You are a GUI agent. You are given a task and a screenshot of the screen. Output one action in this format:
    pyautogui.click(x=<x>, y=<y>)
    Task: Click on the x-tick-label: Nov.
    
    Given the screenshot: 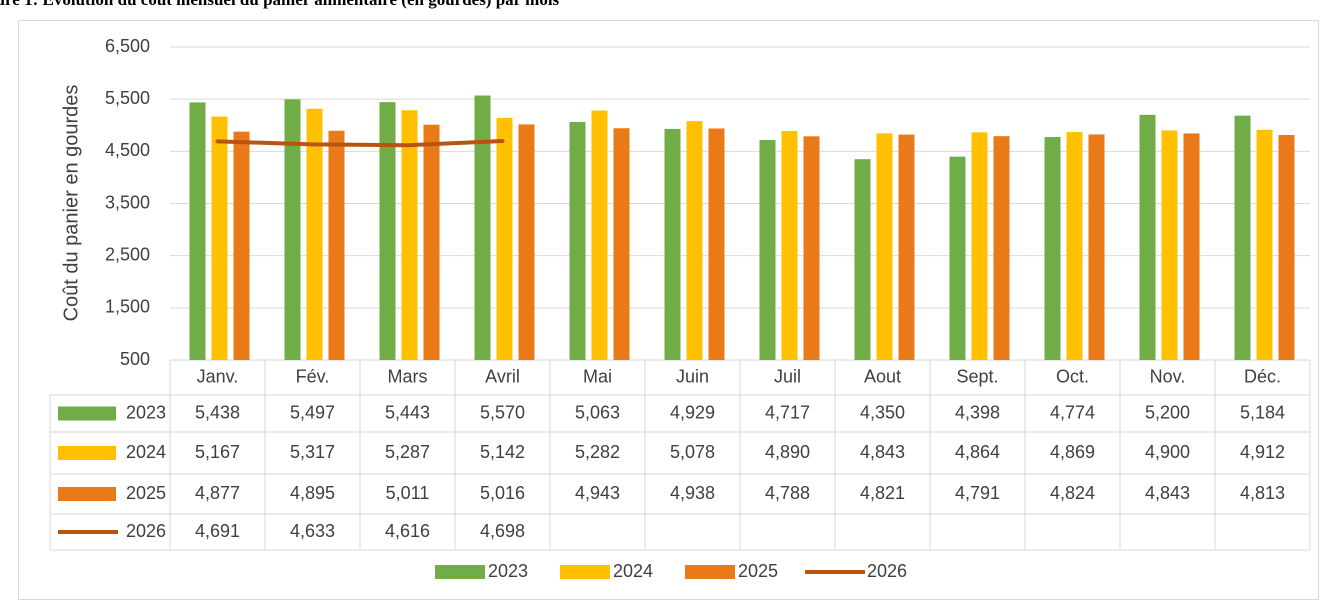 What is the action you would take?
    pyautogui.click(x=1168, y=376)
    